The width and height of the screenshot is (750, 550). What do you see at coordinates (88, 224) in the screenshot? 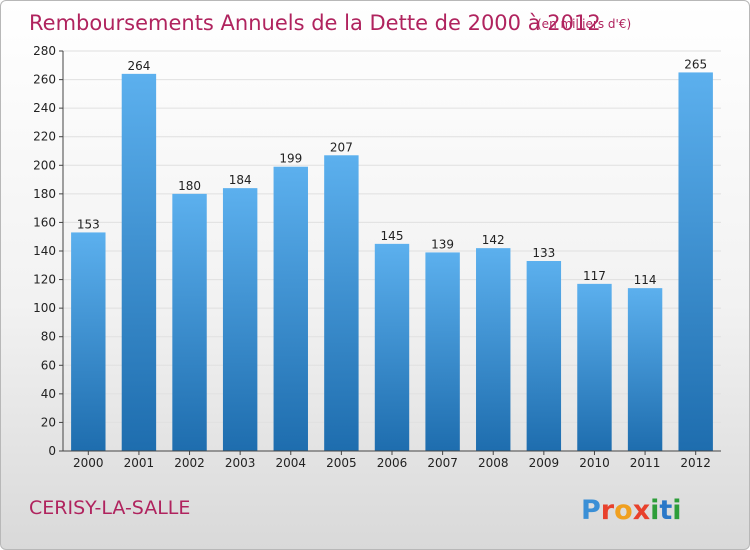
I see `data-label: 153` at bounding box center [88, 224].